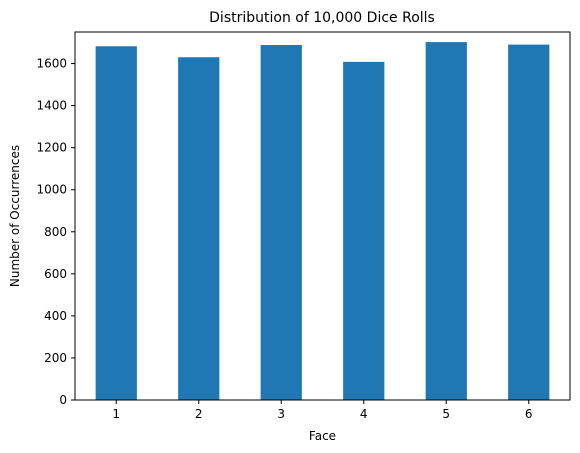 This screenshot has height=453, width=580. Describe the element at coordinates (51, 64) in the screenshot. I see `y-tick-label: 1600` at that location.